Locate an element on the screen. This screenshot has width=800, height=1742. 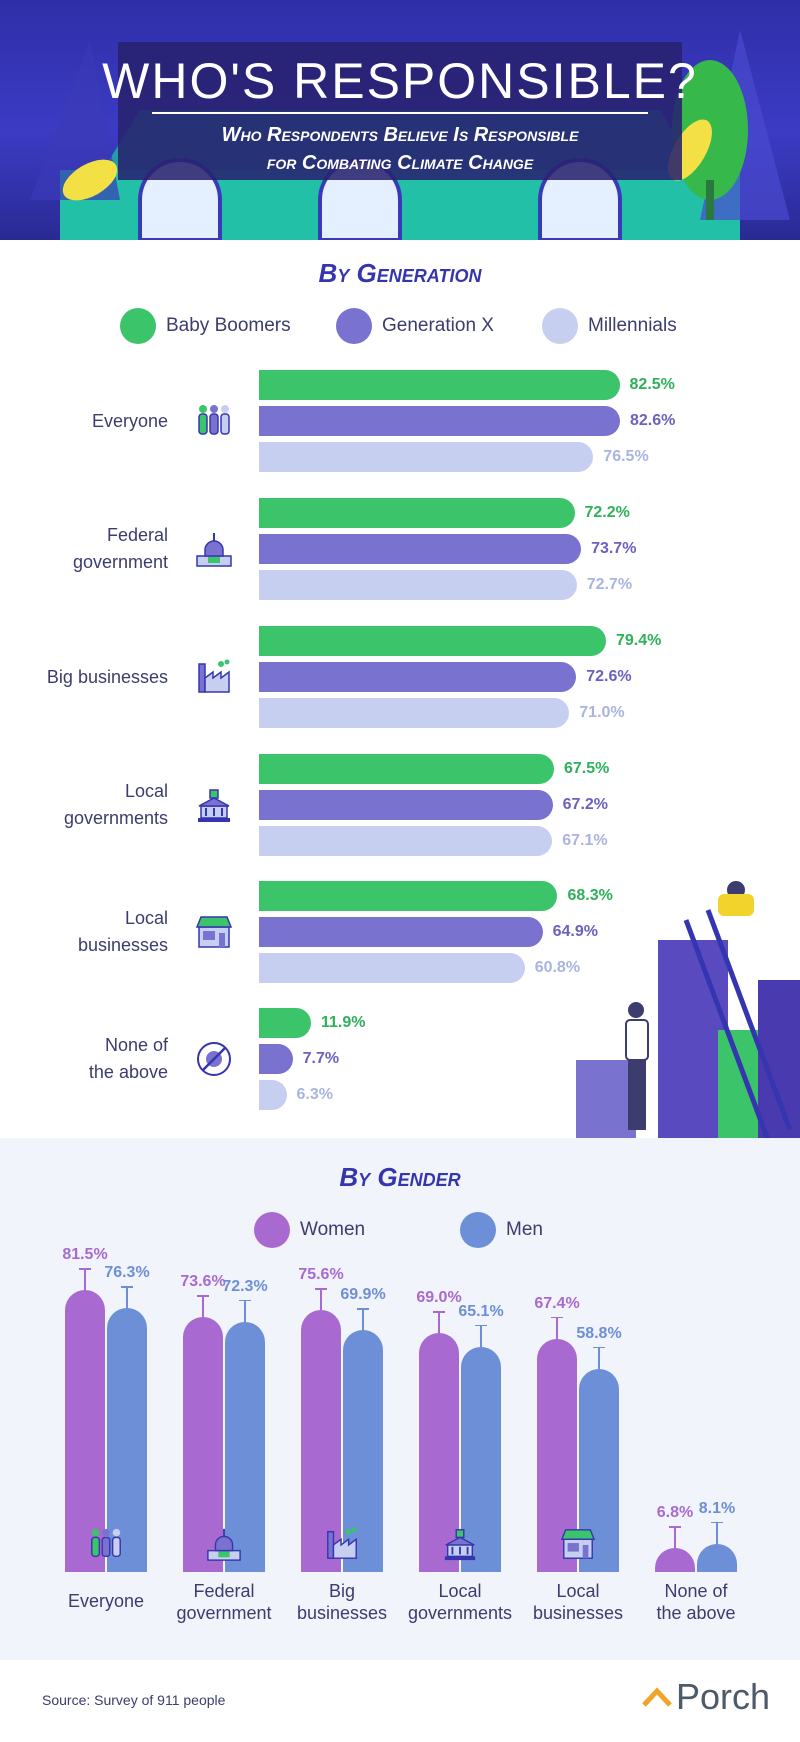
error-bar-none-of-the-above-men is located at coordinates (717, 1533).